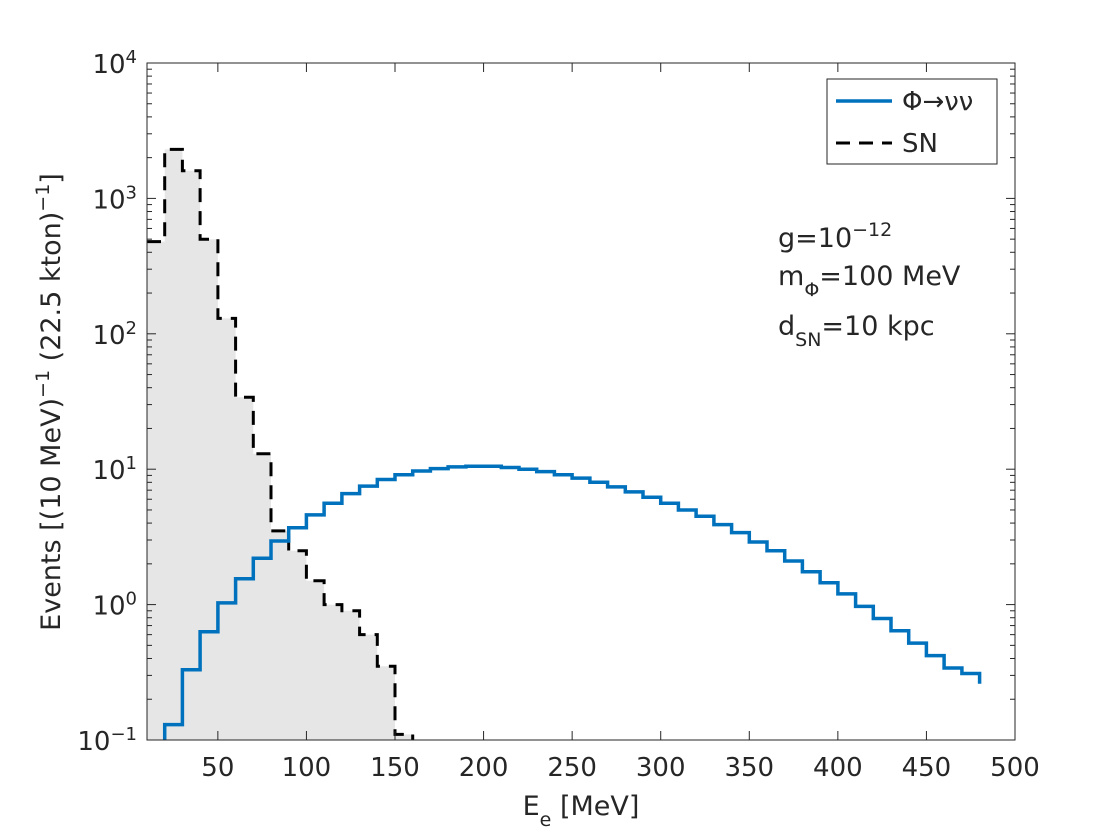 Image resolution: width=1120 pixels, height=840 pixels. Describe the element at coordinates (114, 605) in the screenshot. I see `y-tick-label: 10⁰` at that location.